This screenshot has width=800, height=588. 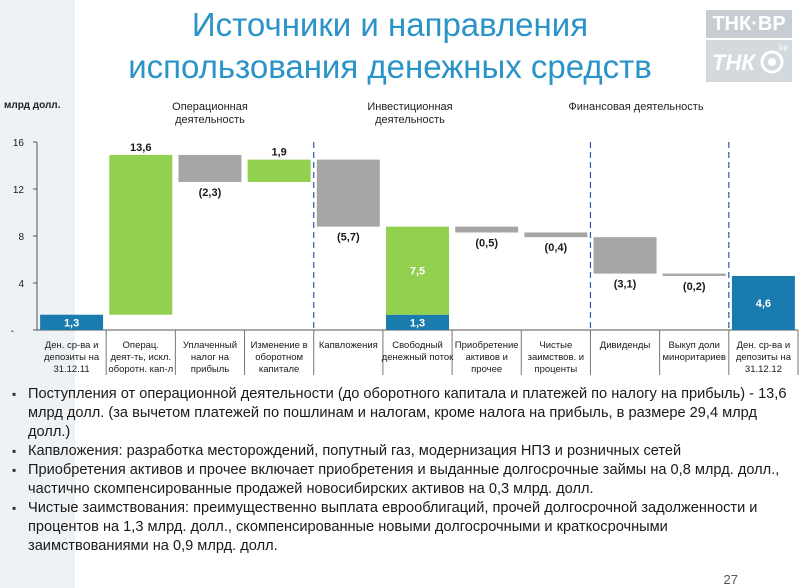 I want to click on logo-wordmark: ТНК·ВР, so click(x=749, y=24).